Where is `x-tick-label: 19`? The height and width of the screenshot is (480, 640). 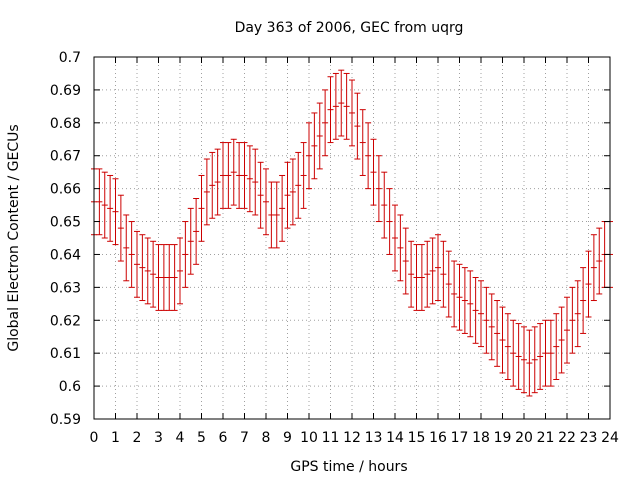 x-tick-label: 19 is located at coordinates (503, 438).